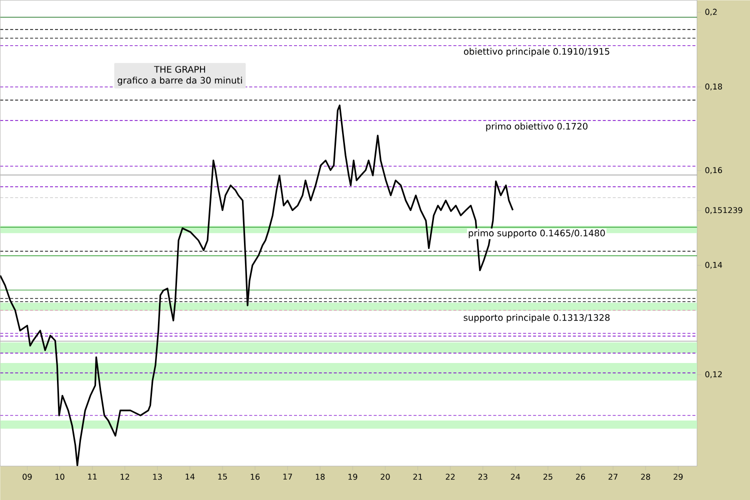  Describe the element at coordinates (537, 318) in the screenshot. I see `band-label: supporto principale 0.1313/1328` at that location.